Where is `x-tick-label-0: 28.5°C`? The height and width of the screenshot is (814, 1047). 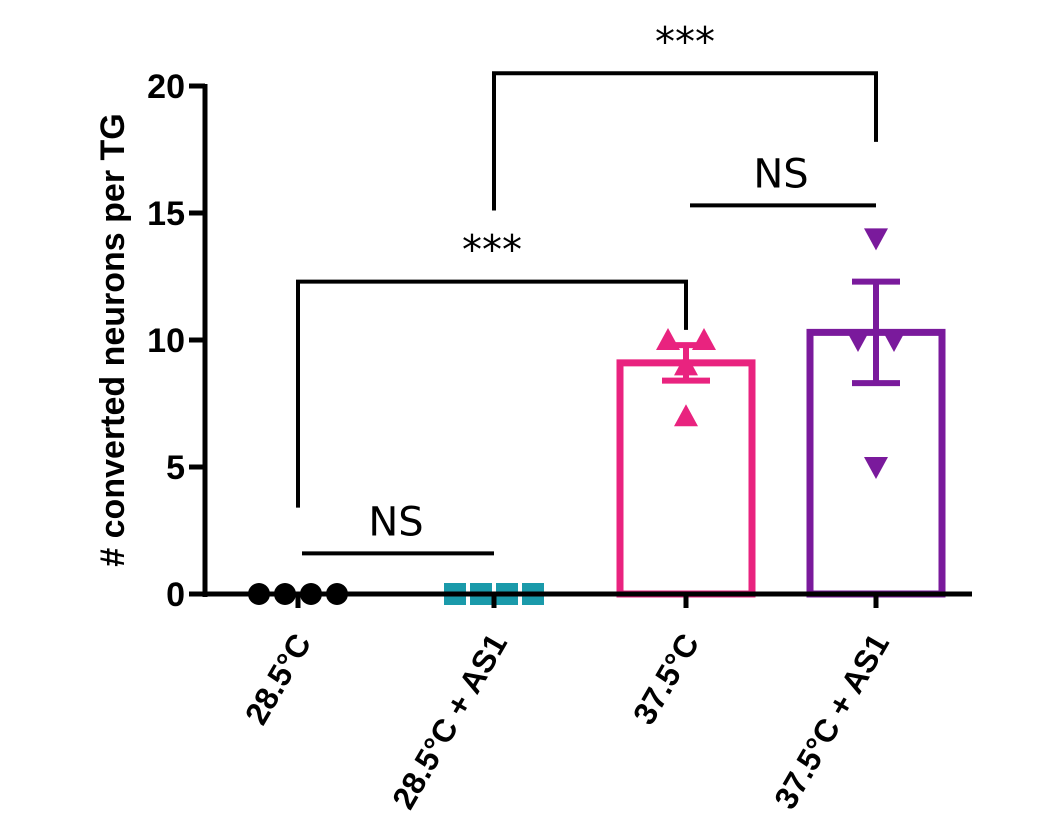
x-tick-label-0: 28.5°C is located at coordinates (278, 679).